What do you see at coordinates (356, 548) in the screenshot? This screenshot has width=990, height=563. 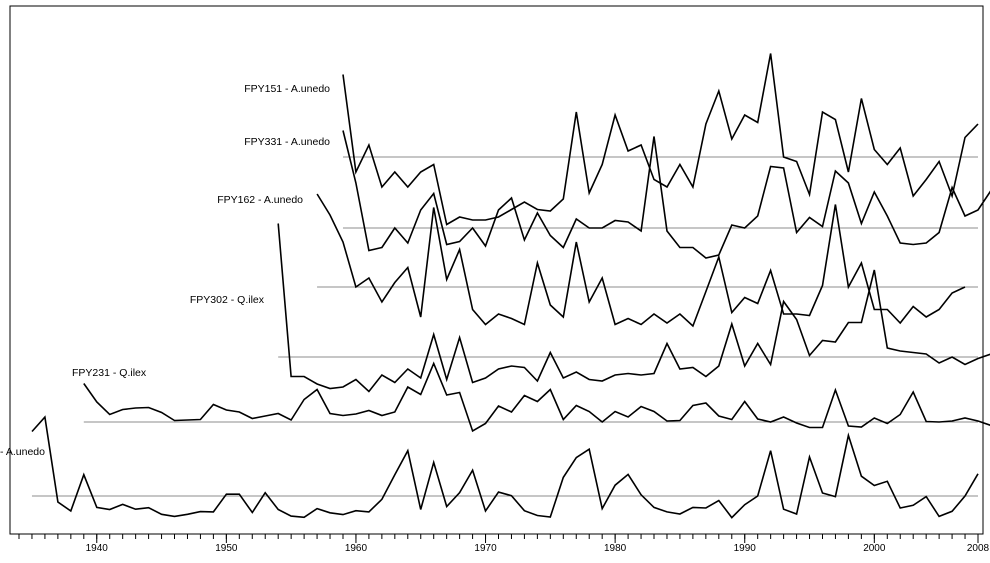 I see `x-tick-label: 1960` at bounding box center [356, 548].